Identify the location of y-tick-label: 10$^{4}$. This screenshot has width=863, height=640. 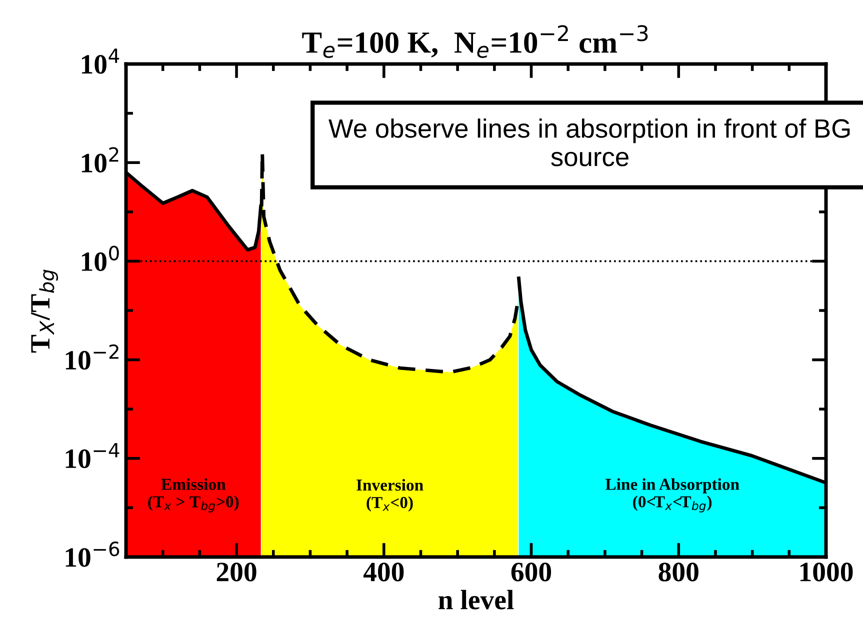
(101, 61).